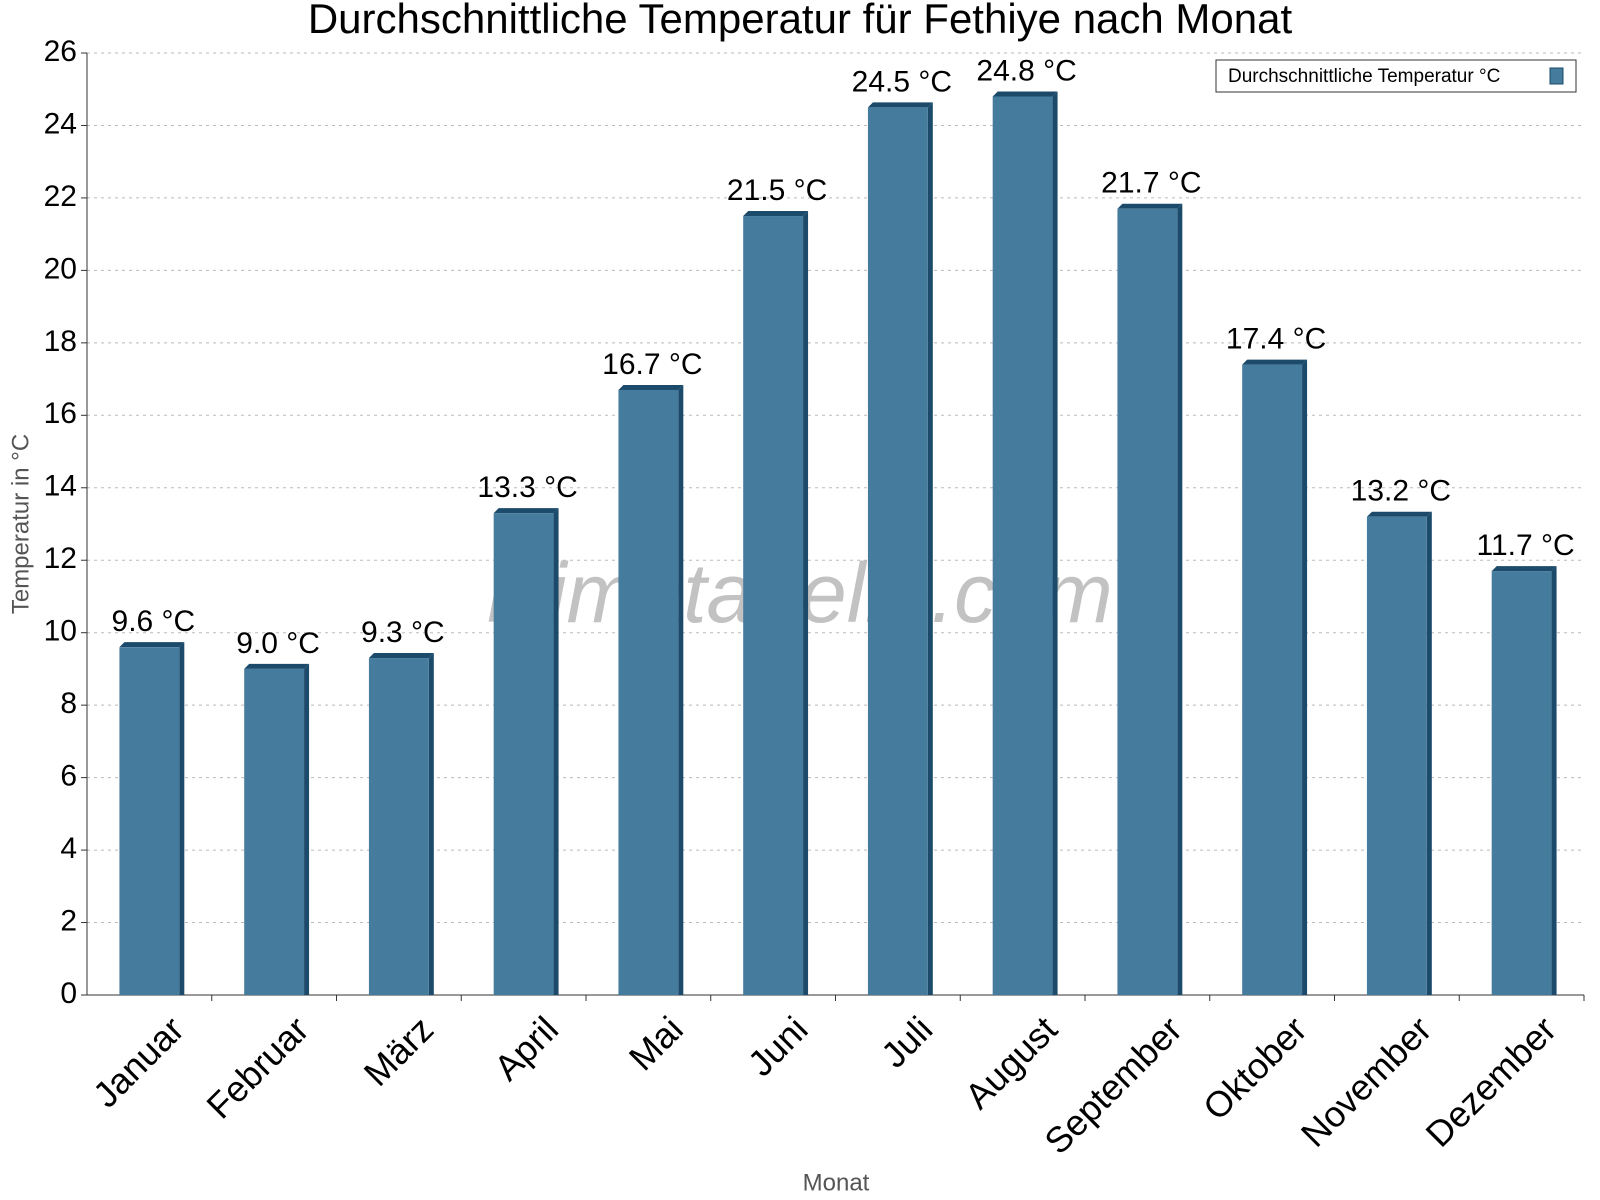  Describe the element at coordinates (154, 621) in the screenshot. I see `value-label: 9.6 °C` at that location.